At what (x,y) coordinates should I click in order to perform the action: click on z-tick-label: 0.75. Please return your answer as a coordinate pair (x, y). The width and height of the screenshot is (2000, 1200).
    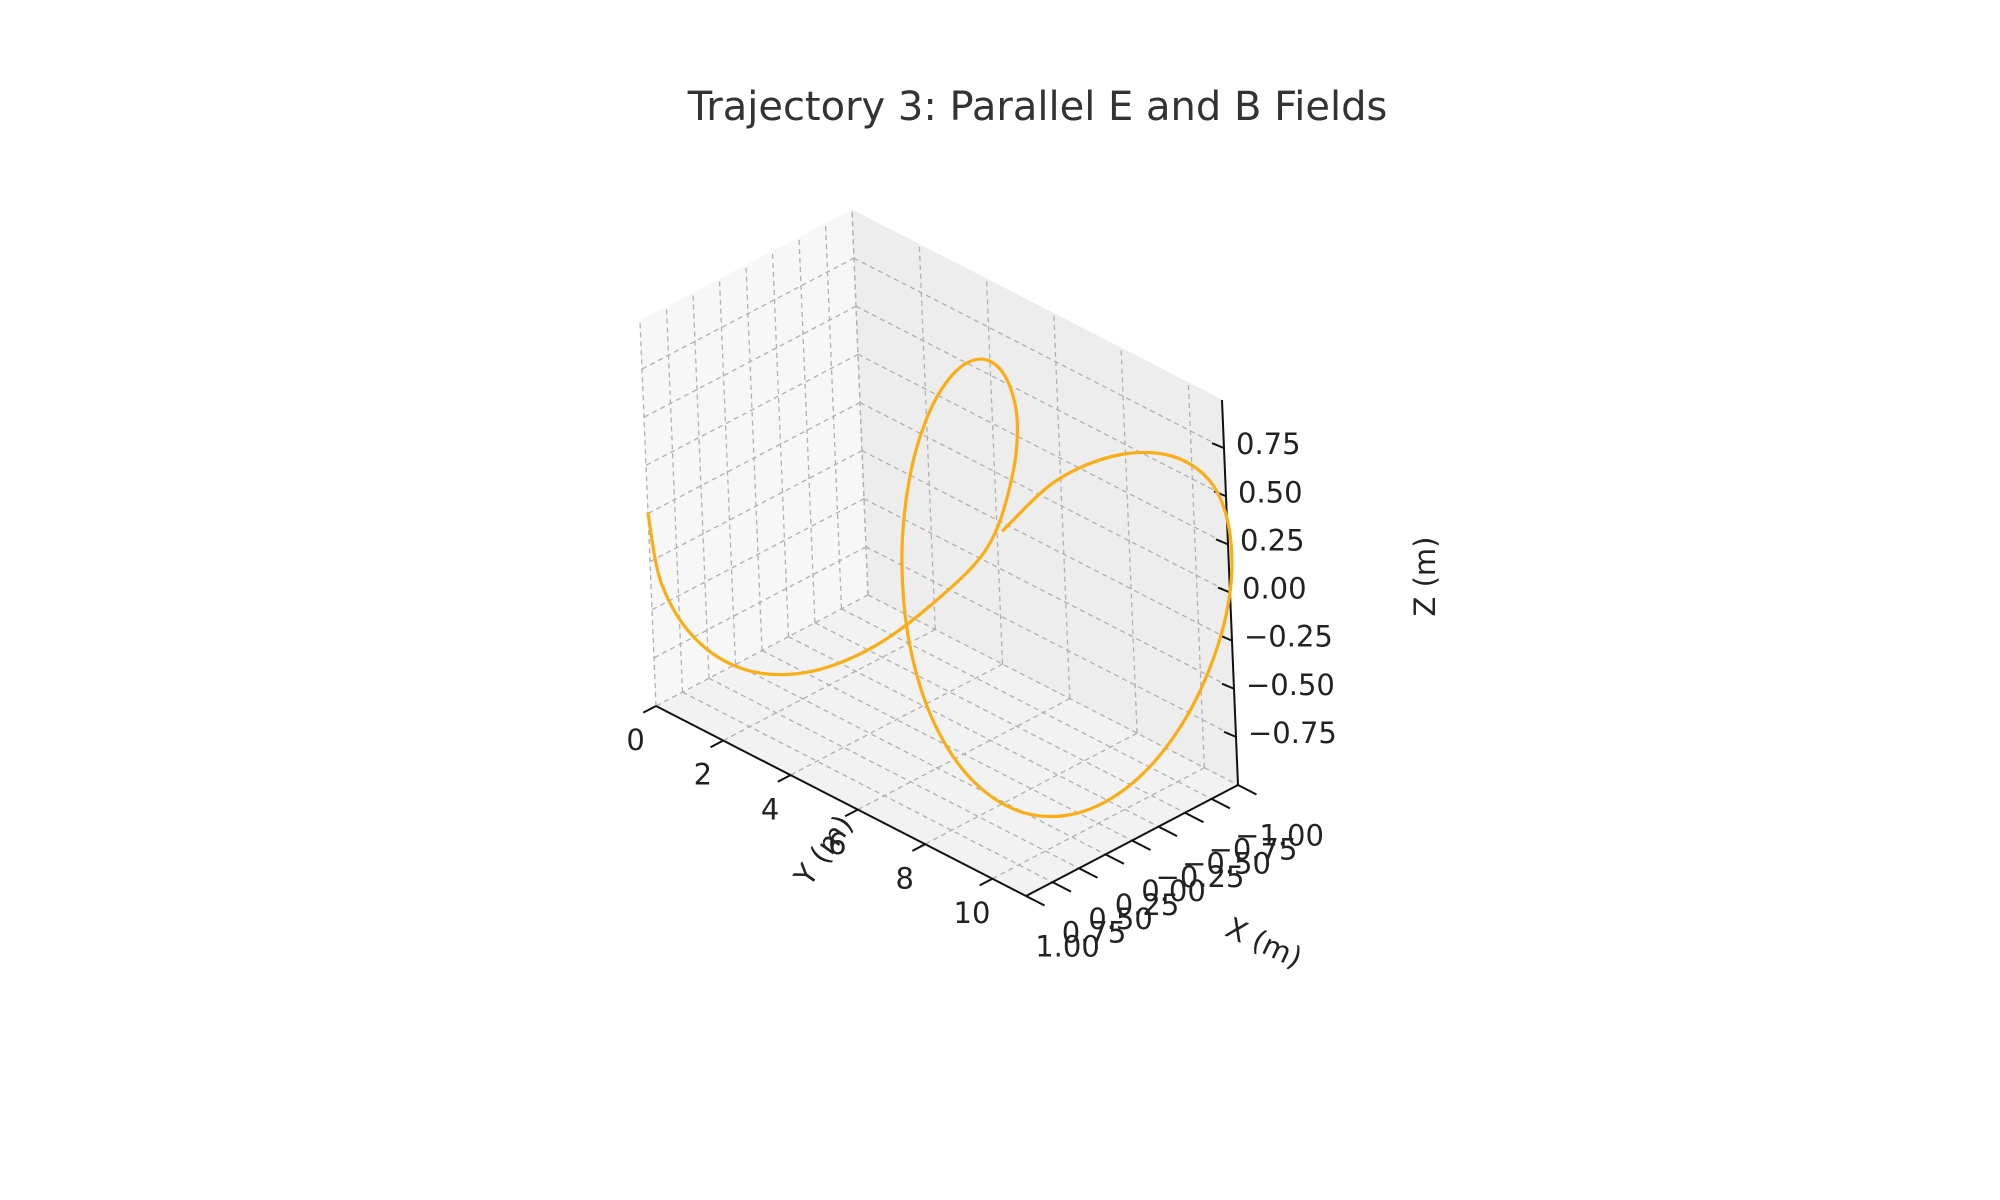
    Looking at the image, I should click on (1268, 444).